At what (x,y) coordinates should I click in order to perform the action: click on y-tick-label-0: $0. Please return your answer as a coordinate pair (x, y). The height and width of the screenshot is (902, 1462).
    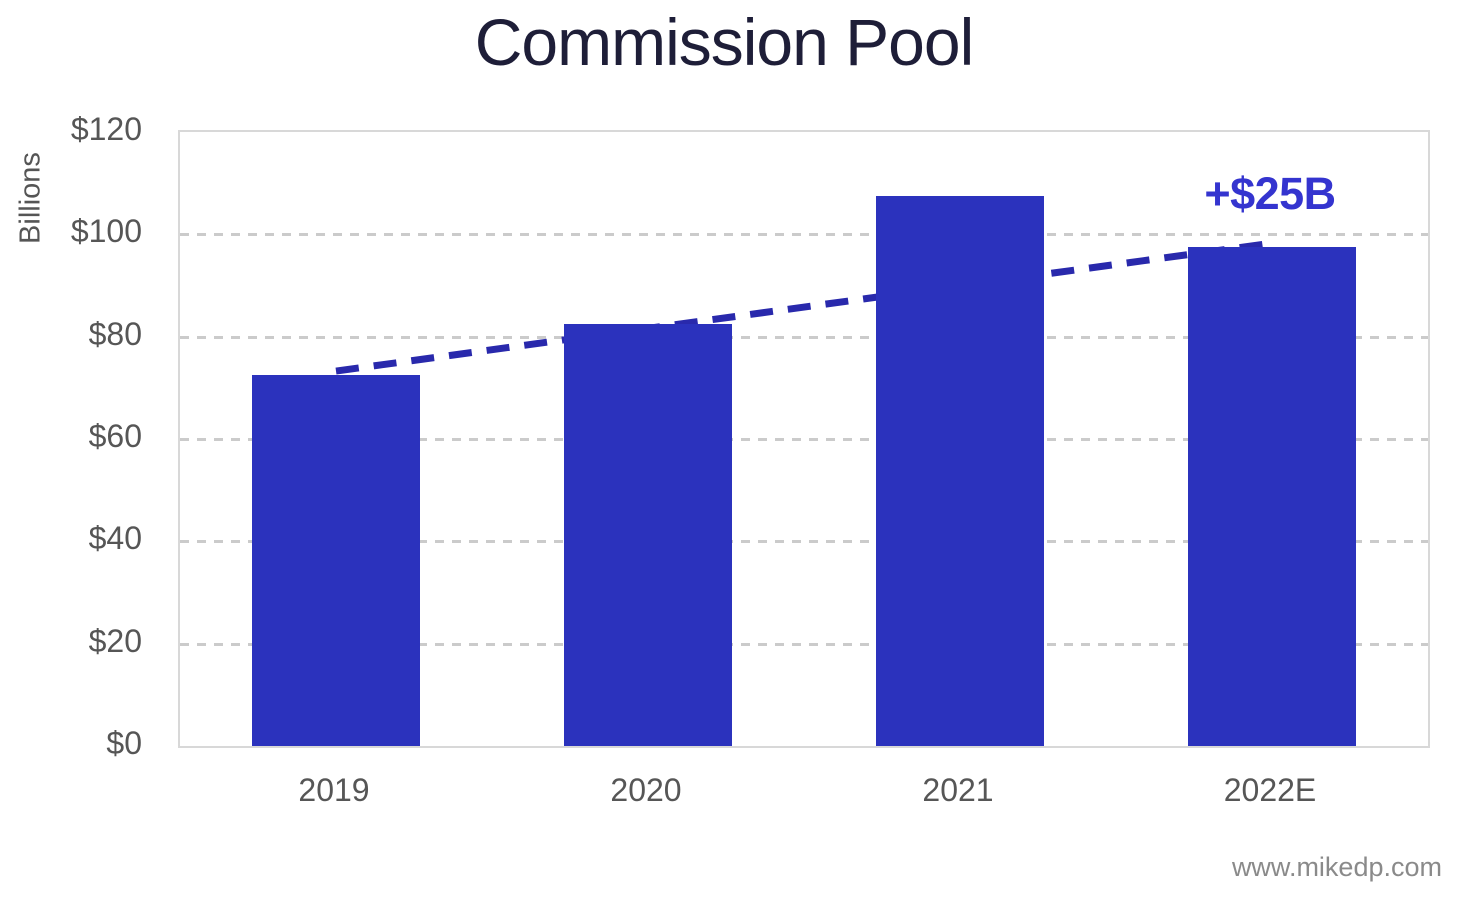
    Looking at the image, I should click on (124, 743).